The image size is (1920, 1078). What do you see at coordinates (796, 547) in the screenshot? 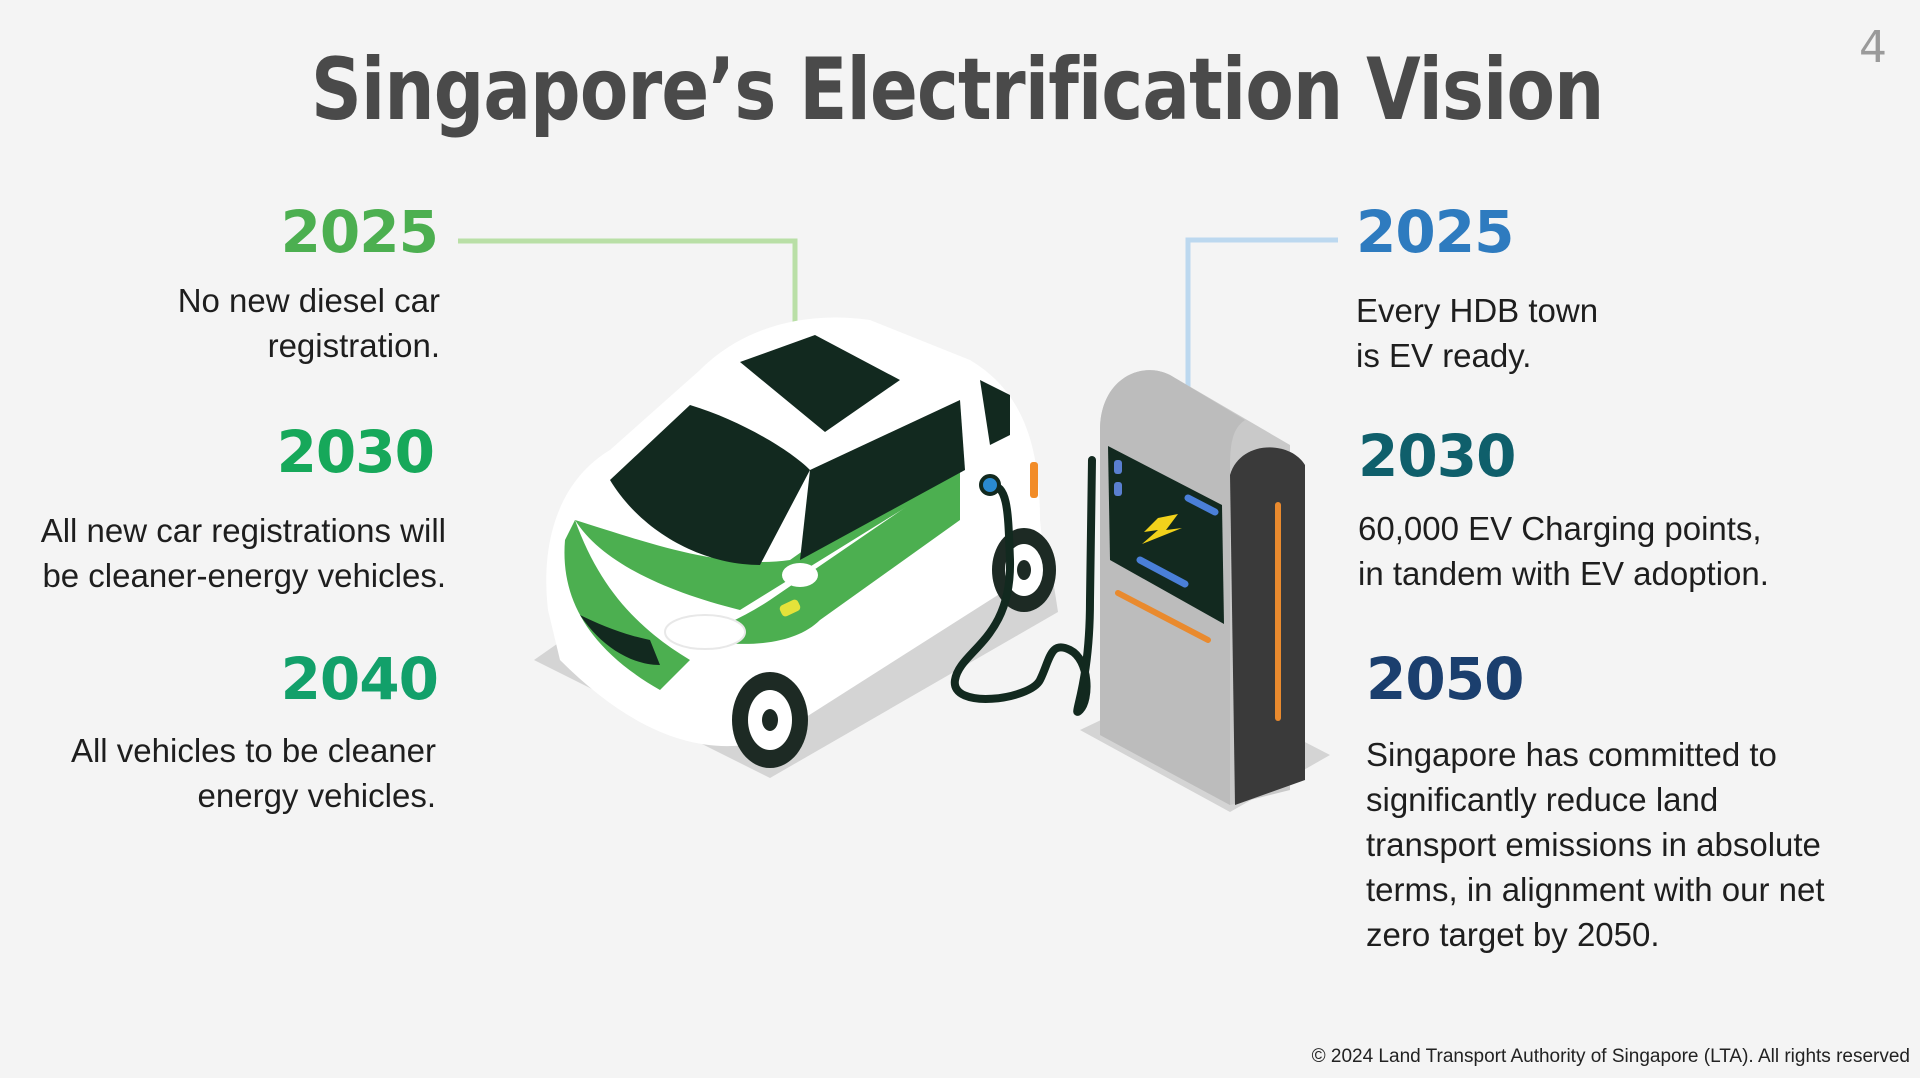
I see `electric-car-icon` at bounding box center [796, 547].